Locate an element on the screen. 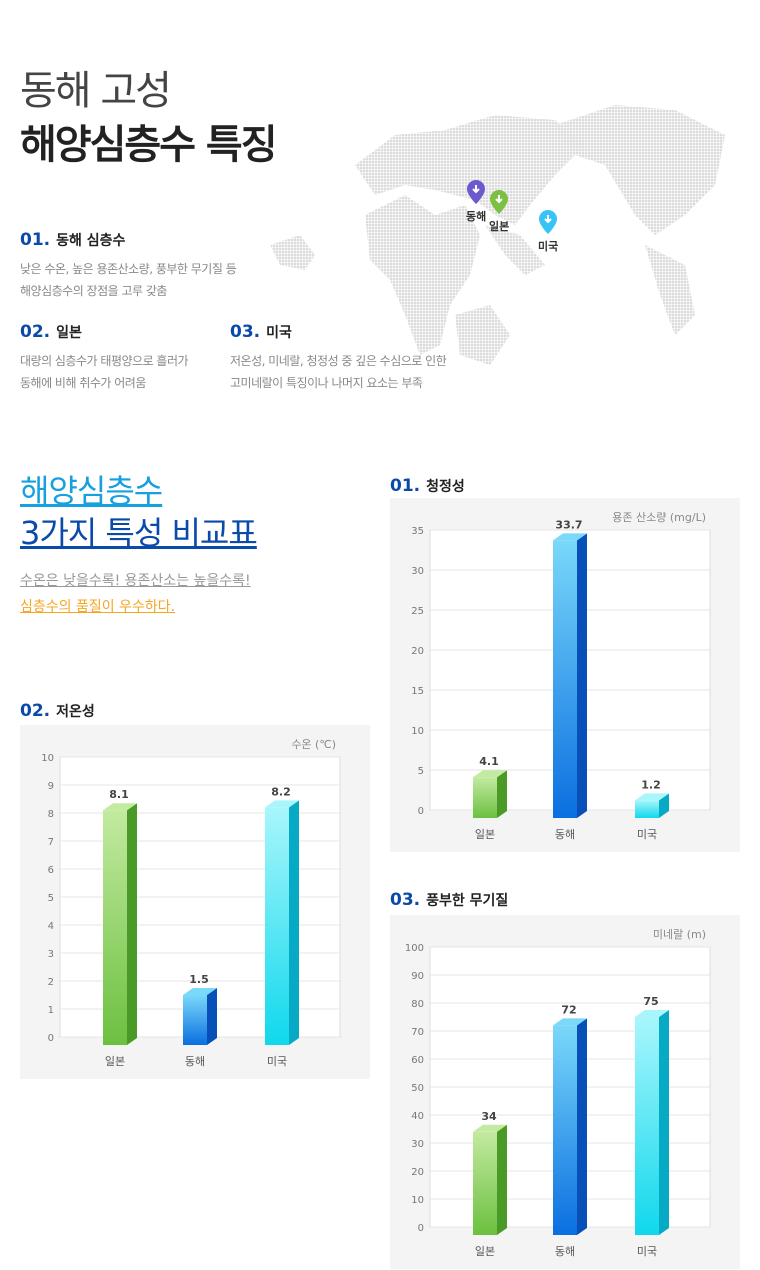  map-pin-donghae: 동해 is located at coordinates (476, 202).